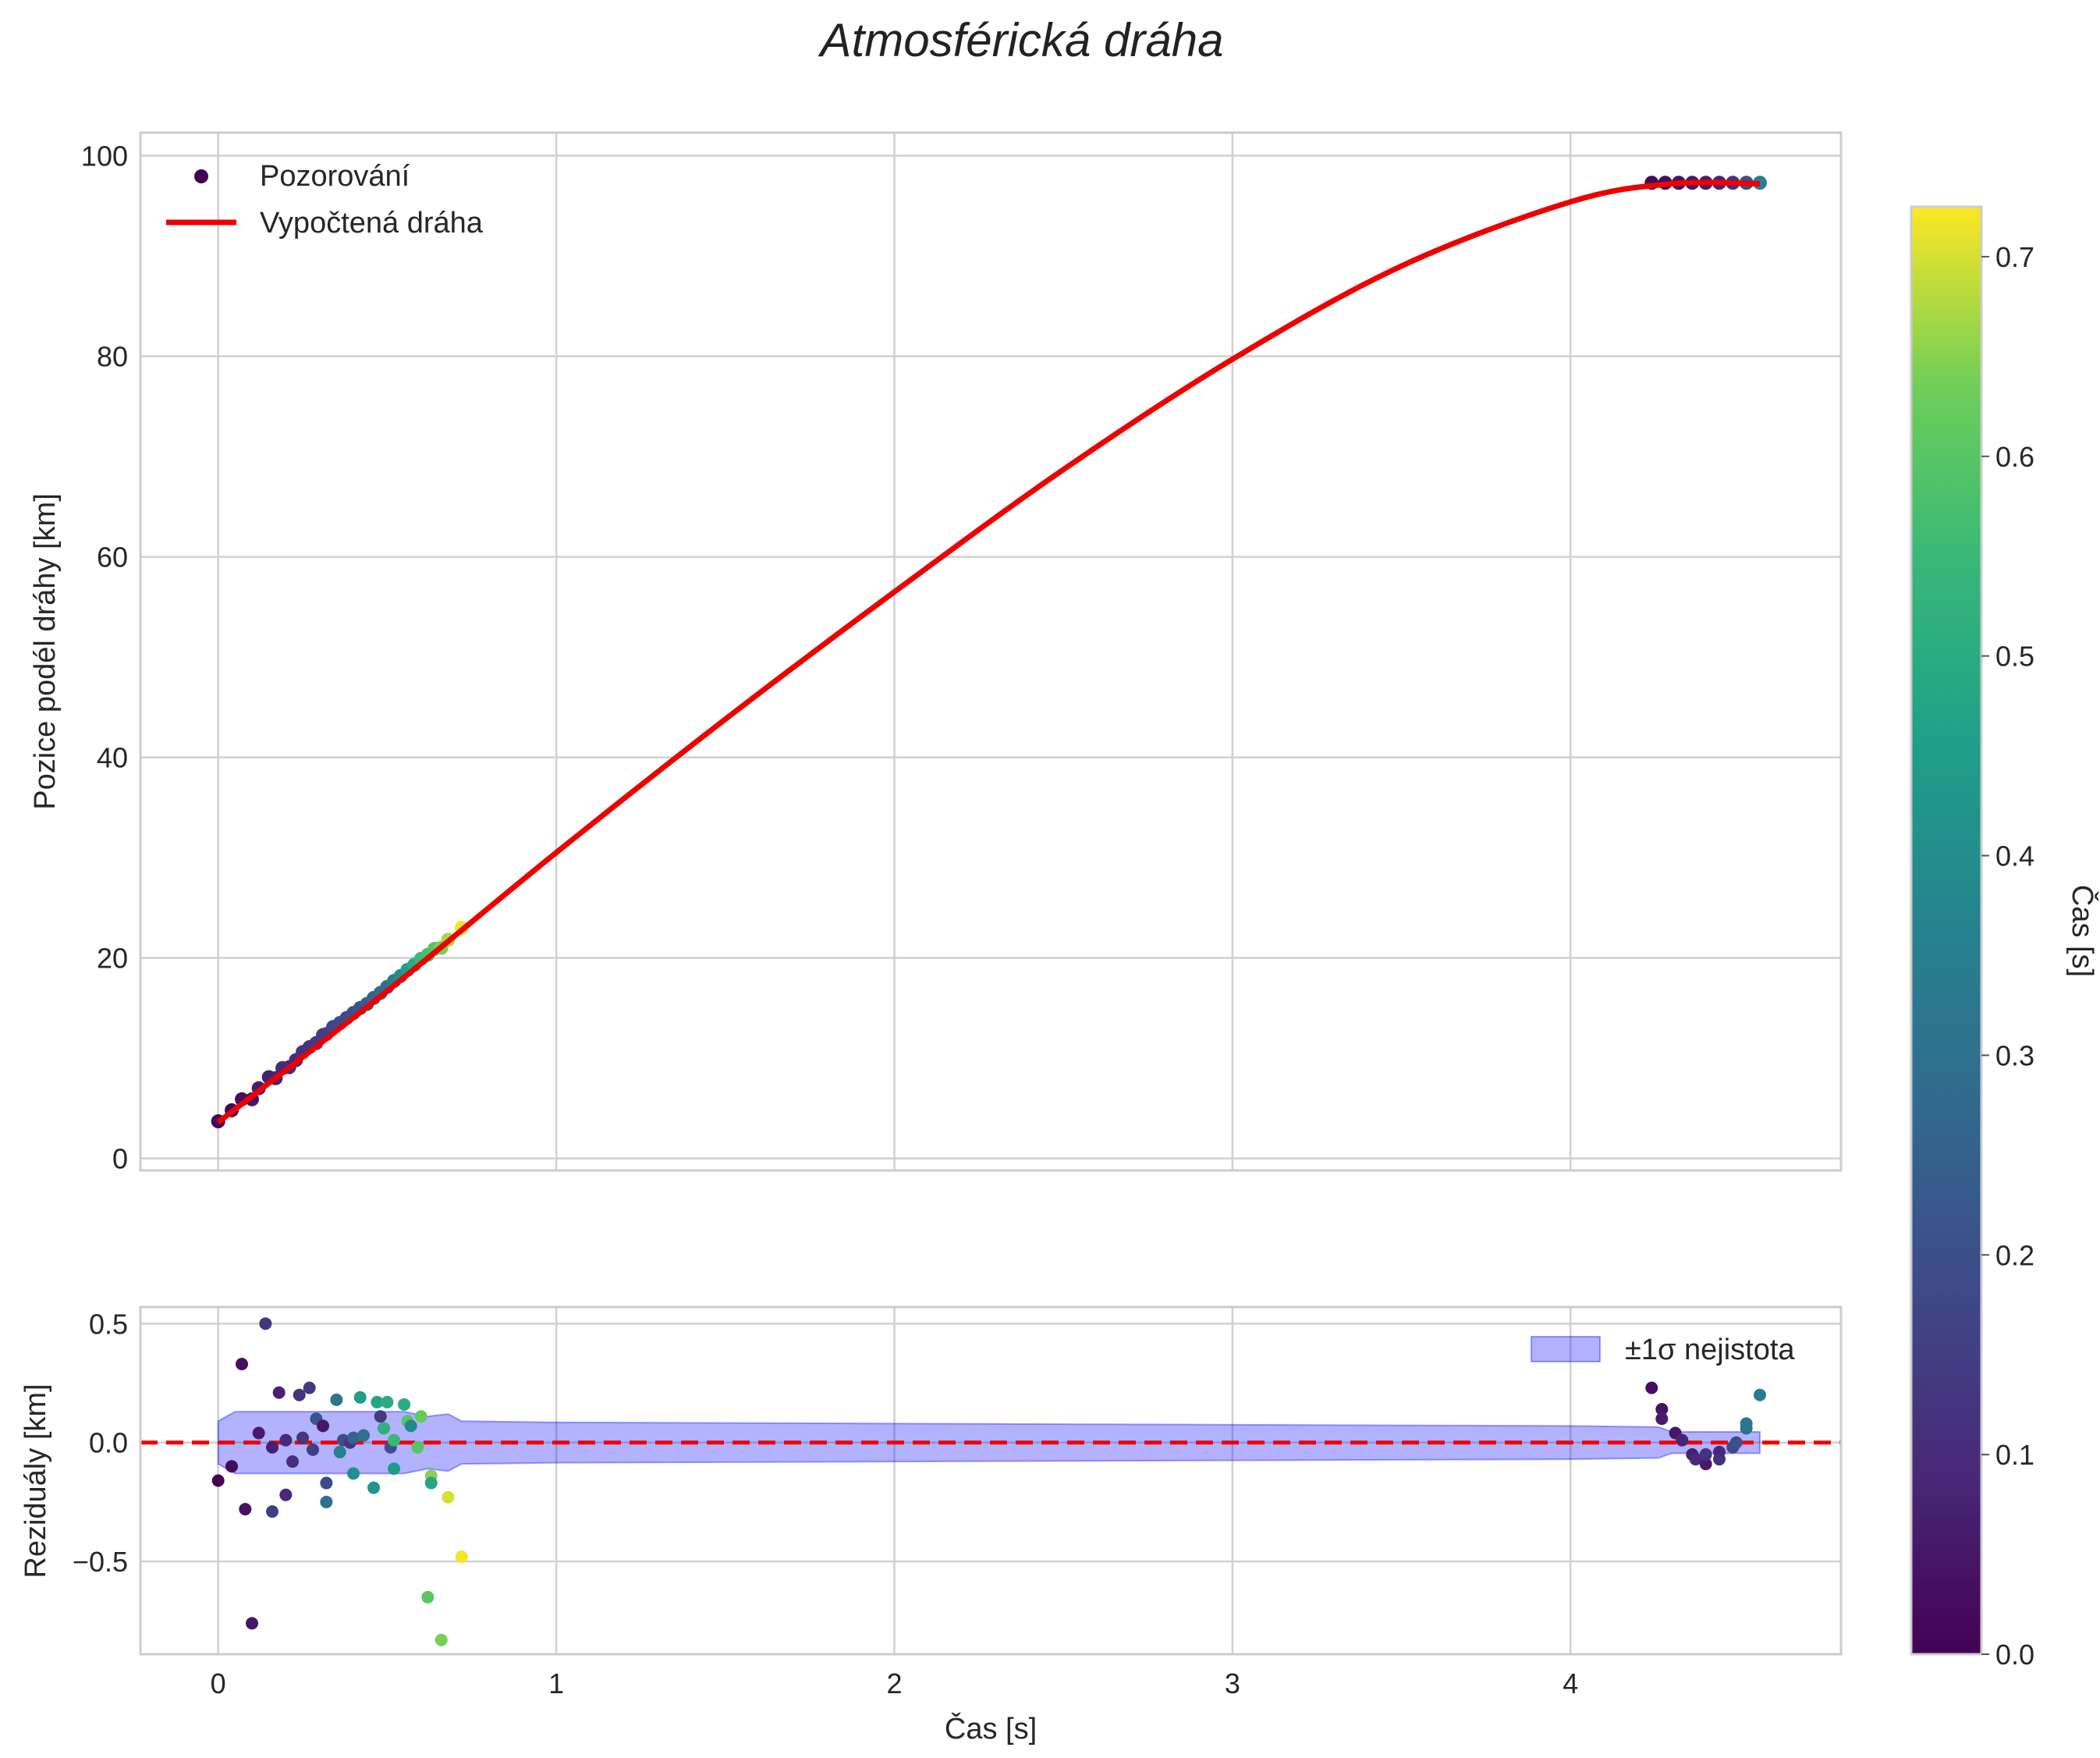 The image size is (2100, 1758). What do you see at coordinates (2014, 1455) in the screenshot?
I see `colorbar-tick-label: 0.1` at bounding box center [2014, 1455].